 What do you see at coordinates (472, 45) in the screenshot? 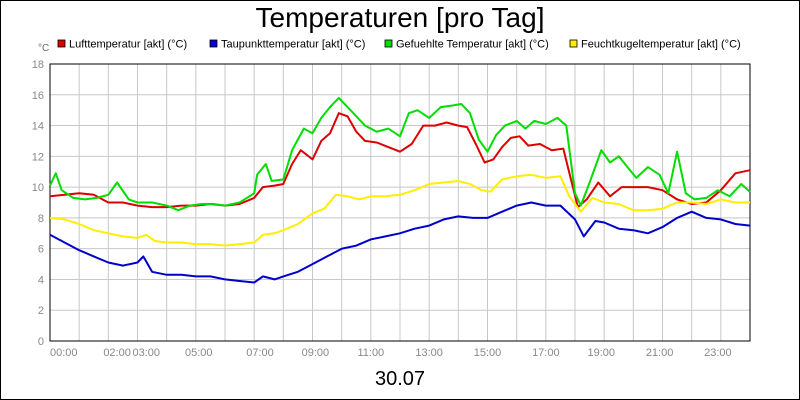
I see `legend-label: Gefuehlte Temperatur [akt] (°C)` at bounding box center [472, 45].